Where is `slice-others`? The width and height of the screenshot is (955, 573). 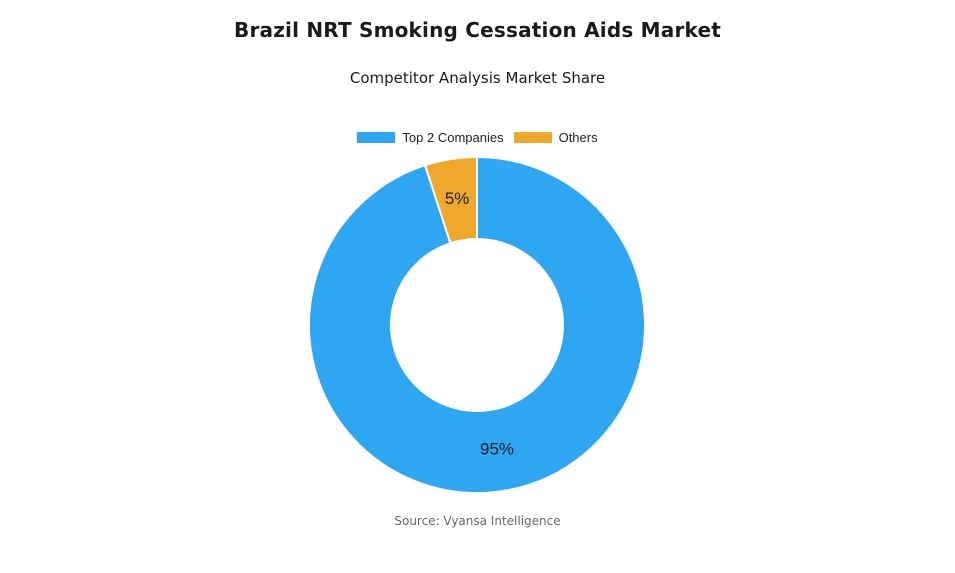
slice-others is located at coordinates (450, 200).